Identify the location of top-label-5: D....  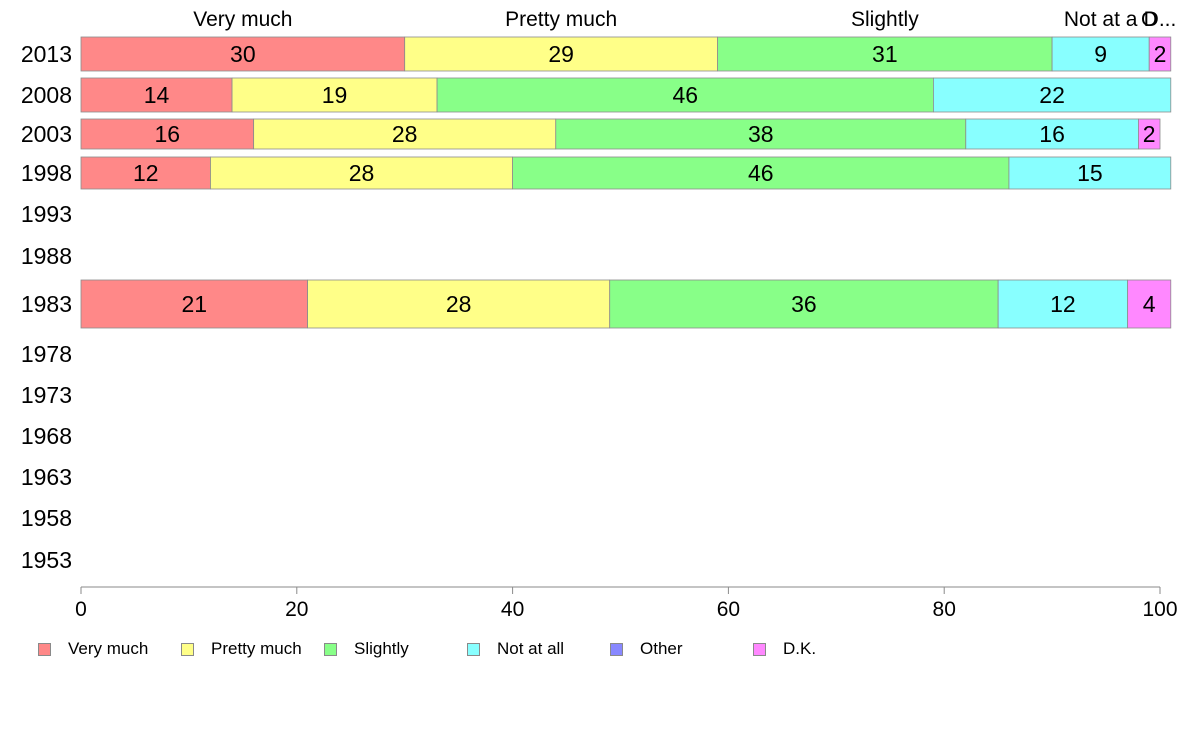
(1160, 19).